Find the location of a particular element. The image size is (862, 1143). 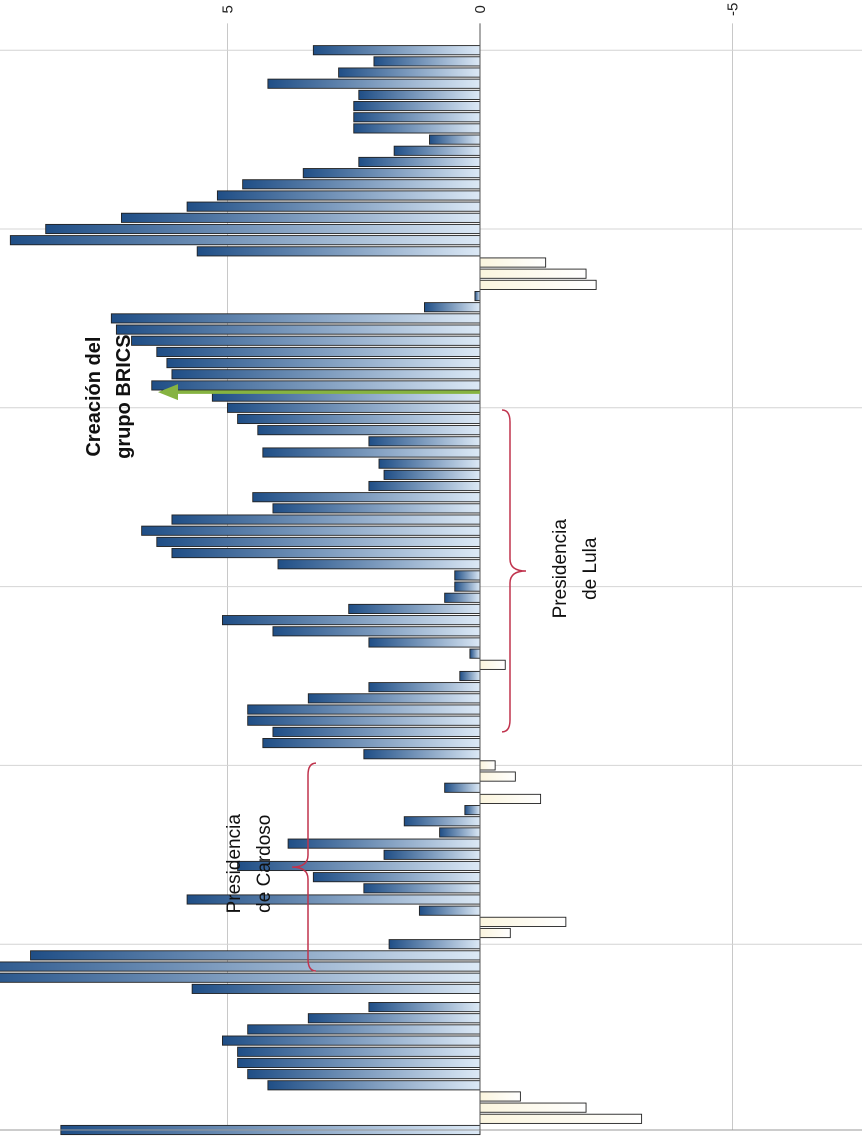

cardoso-brace is located at coordinates (304, 867).